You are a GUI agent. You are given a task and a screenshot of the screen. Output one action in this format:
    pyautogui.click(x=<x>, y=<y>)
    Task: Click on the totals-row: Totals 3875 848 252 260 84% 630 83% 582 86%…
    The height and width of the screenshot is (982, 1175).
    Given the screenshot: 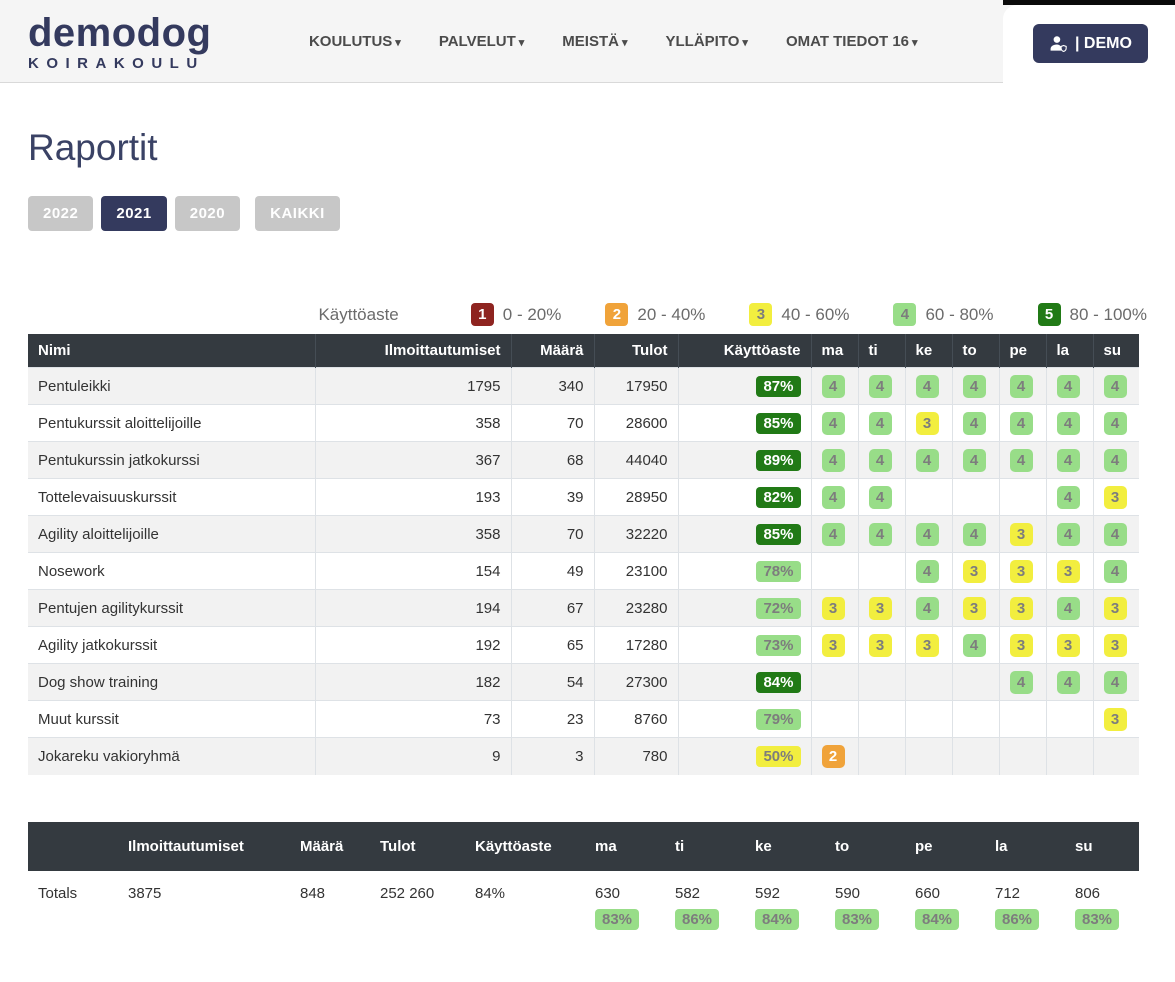 What is the action you would take?
    pyautogui.click(x=583, y=904)
    